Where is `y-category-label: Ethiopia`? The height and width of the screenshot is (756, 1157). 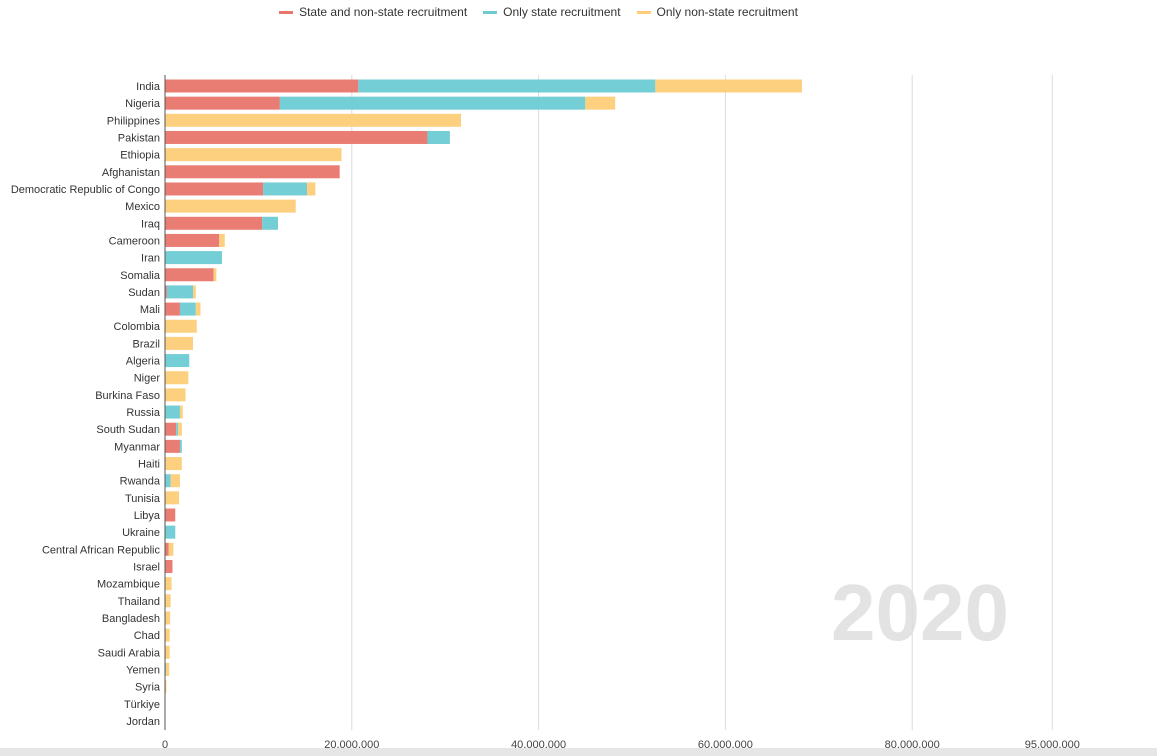
y-category-label: Ethiopia is located at coordinates (140, 156).